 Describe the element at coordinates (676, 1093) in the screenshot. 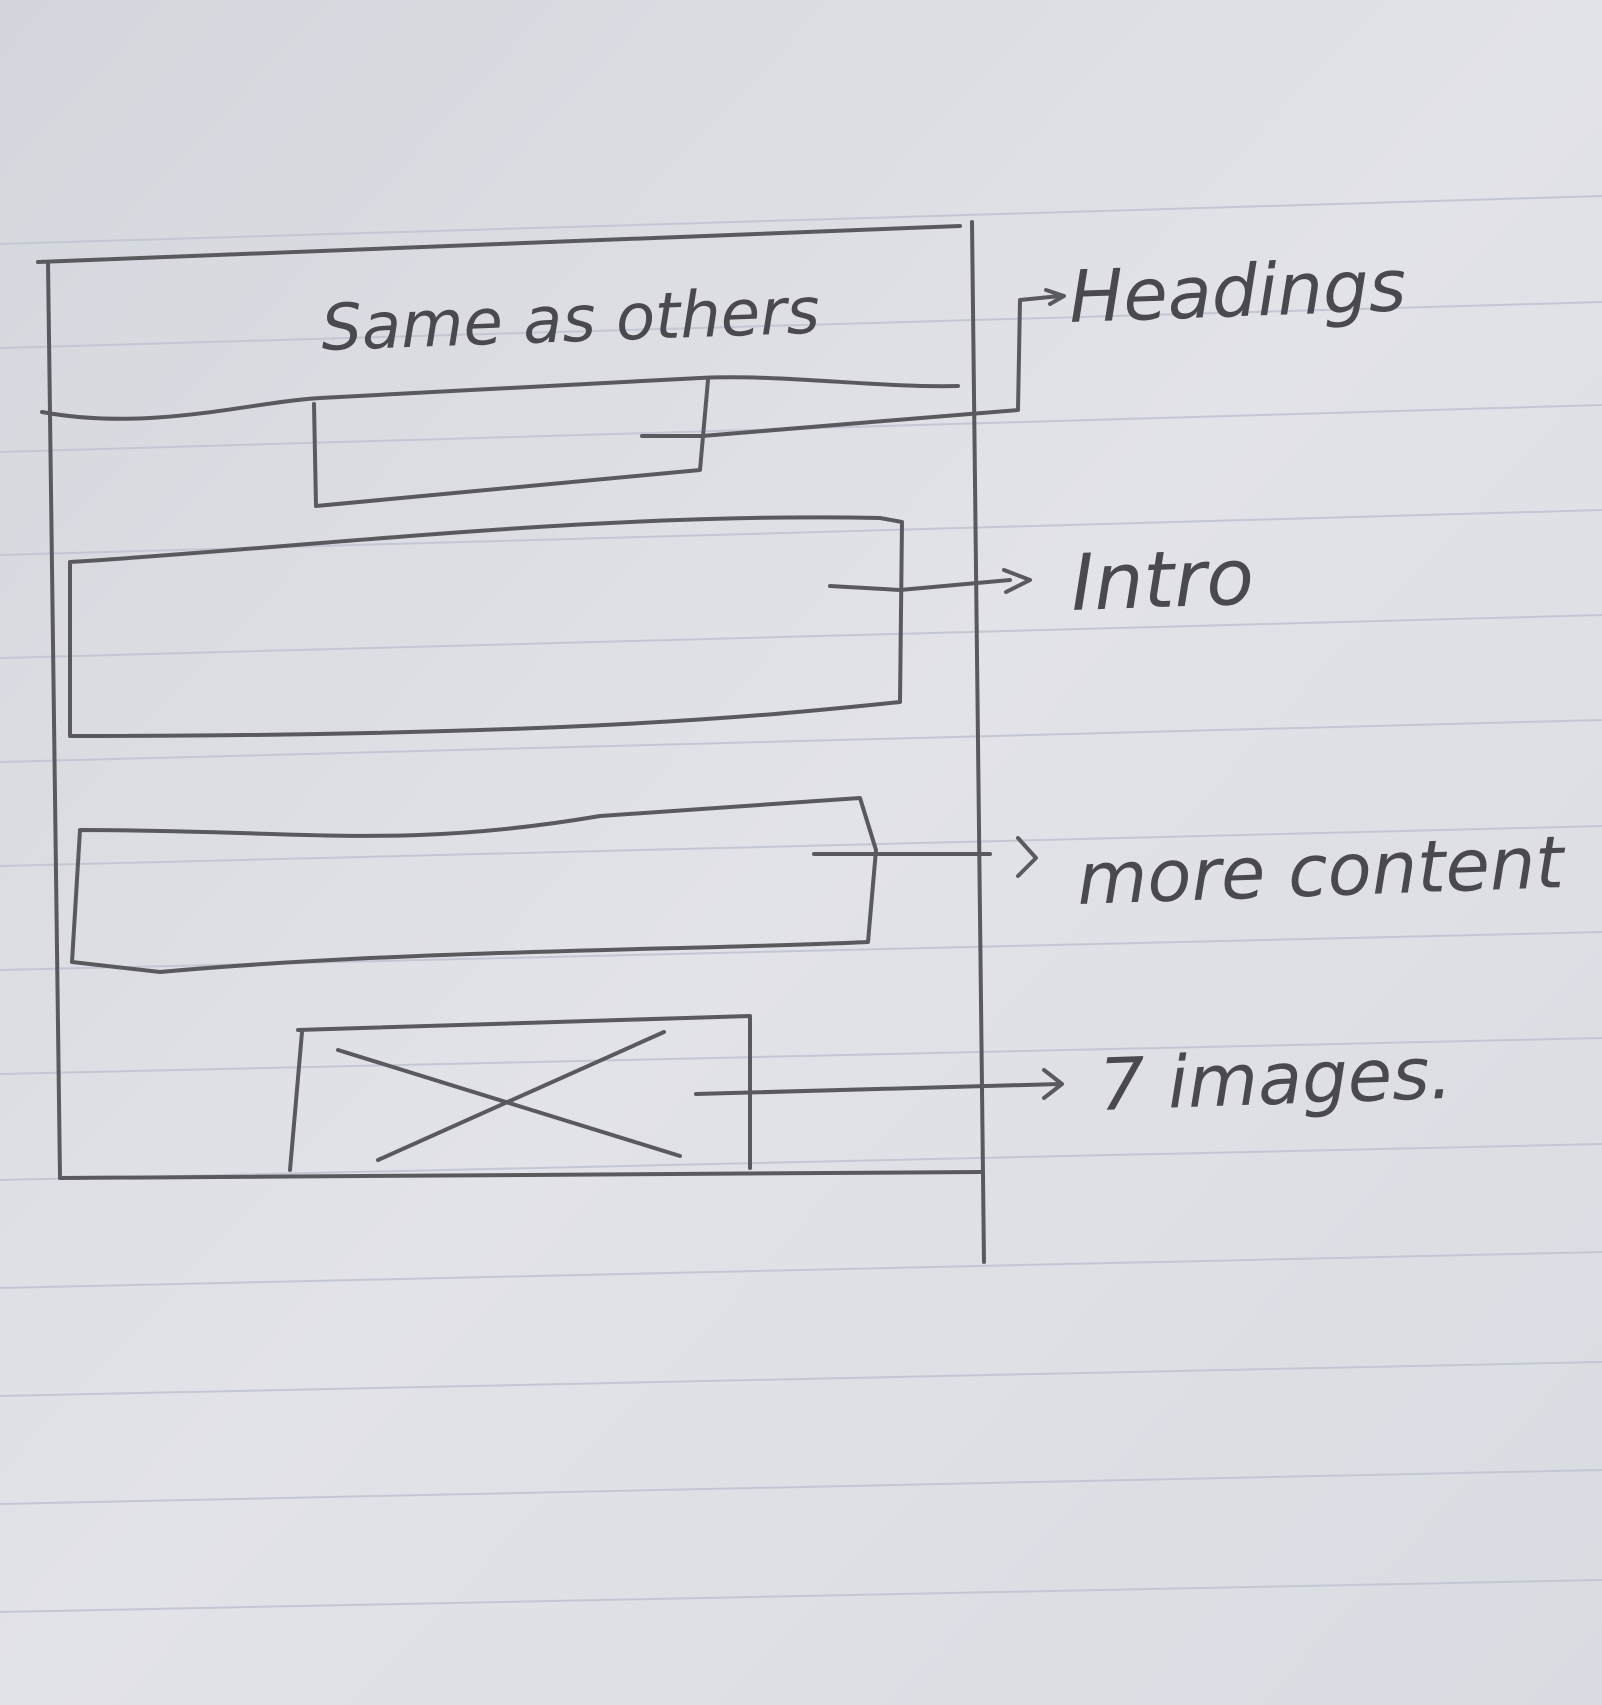

I see `image-placeholder` at that location.